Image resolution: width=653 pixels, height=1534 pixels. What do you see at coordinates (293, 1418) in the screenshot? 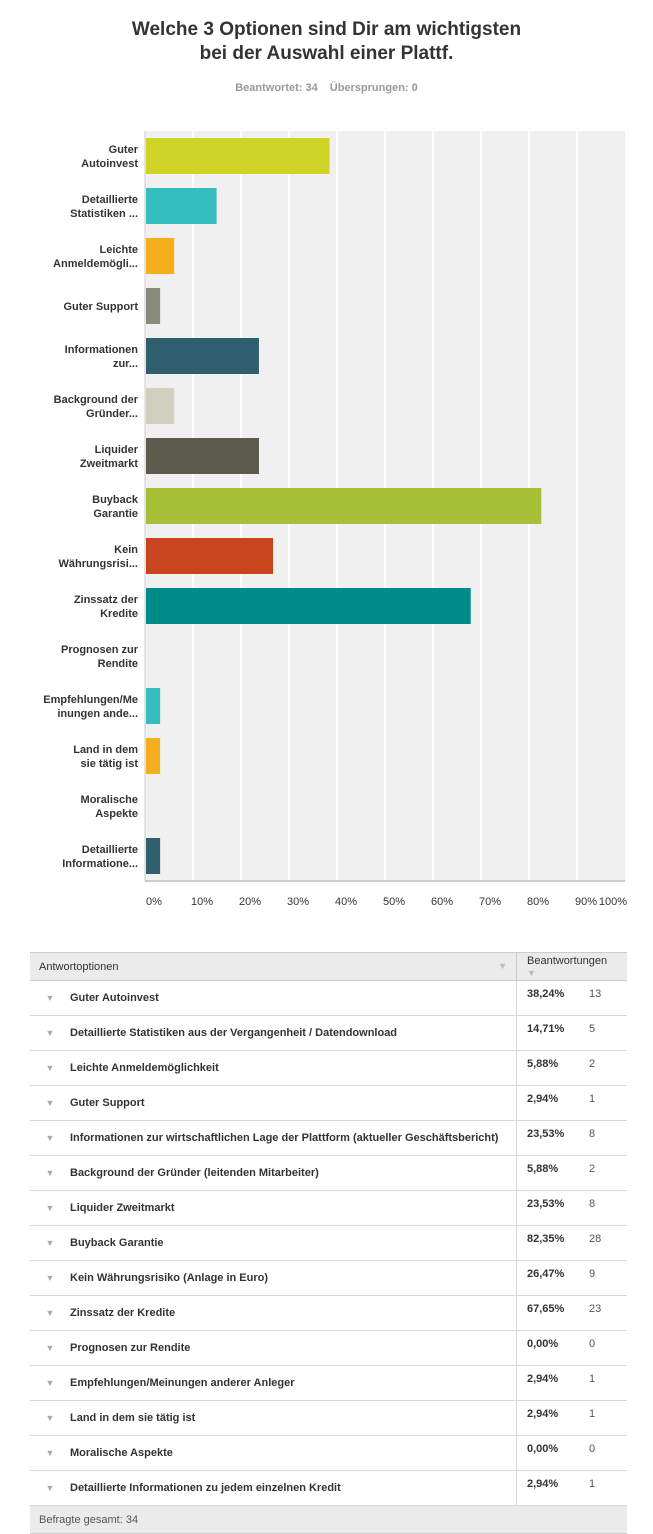
I see `option-label: Land in dem sie tätig ist` at bounding box center [293, 1418].